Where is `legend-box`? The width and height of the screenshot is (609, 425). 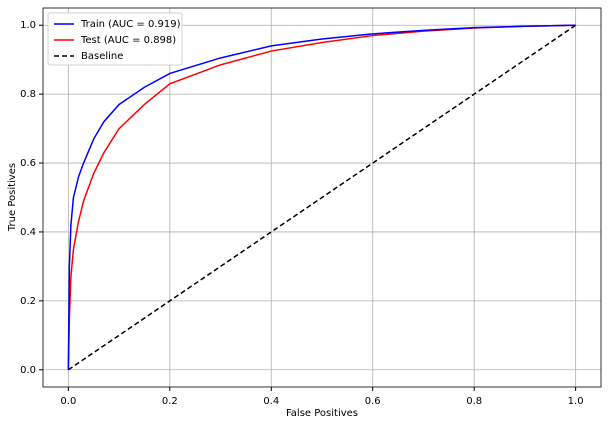 legend-box is located at coordinates (115, 39).